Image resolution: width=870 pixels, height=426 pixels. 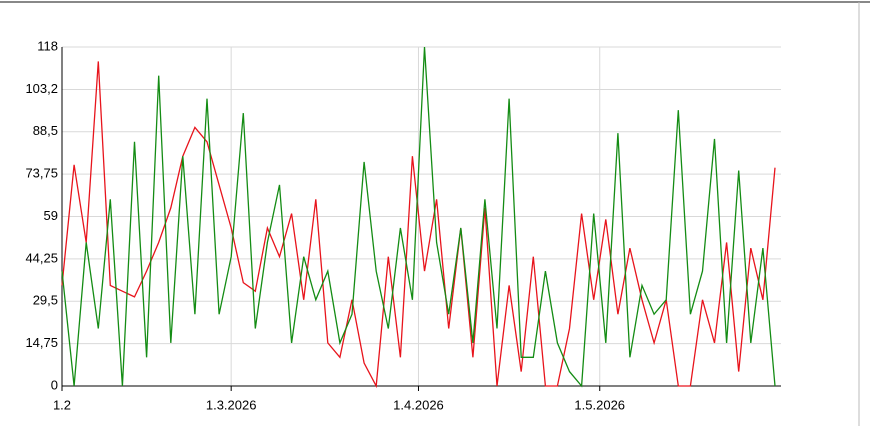 What do you see at coordinates (41, 88) in the screenshot?
I see `y-tick-label: 103,2` at bounding box center [41, 88].